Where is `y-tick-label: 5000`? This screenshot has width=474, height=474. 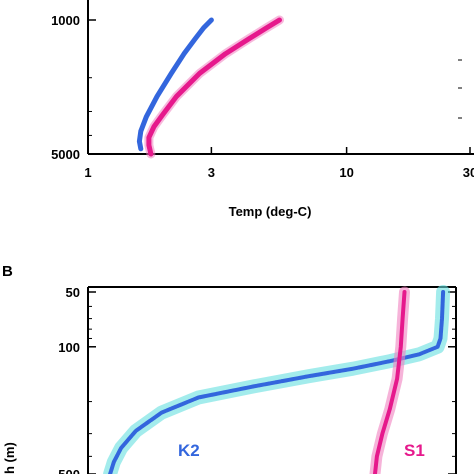 y-tick-label: 5000 is located at coordinates (65, 154).